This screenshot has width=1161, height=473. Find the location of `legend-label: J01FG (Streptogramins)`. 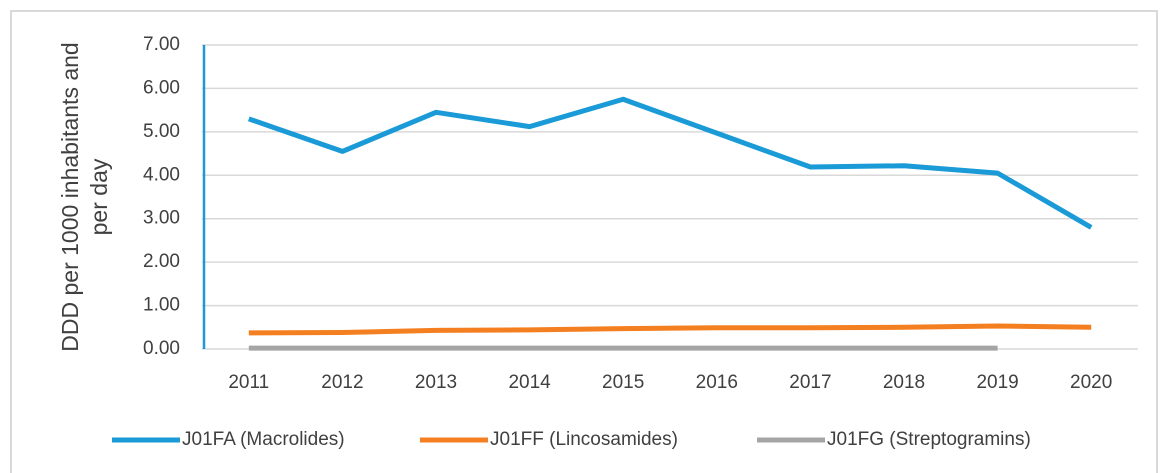

legend-label: J01FG (Streptogramins) is located at coordinates (929, 439).